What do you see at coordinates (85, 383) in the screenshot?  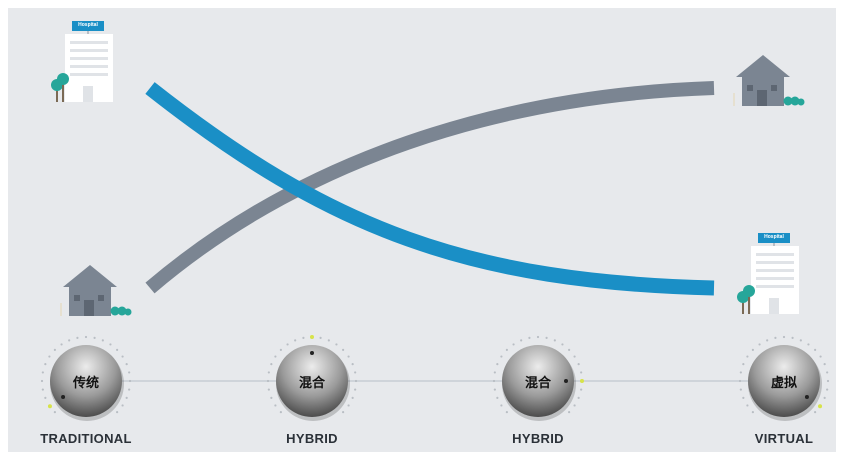 I see `dial-cn-label-traditional: 传统` at bounding box center [85, 383].